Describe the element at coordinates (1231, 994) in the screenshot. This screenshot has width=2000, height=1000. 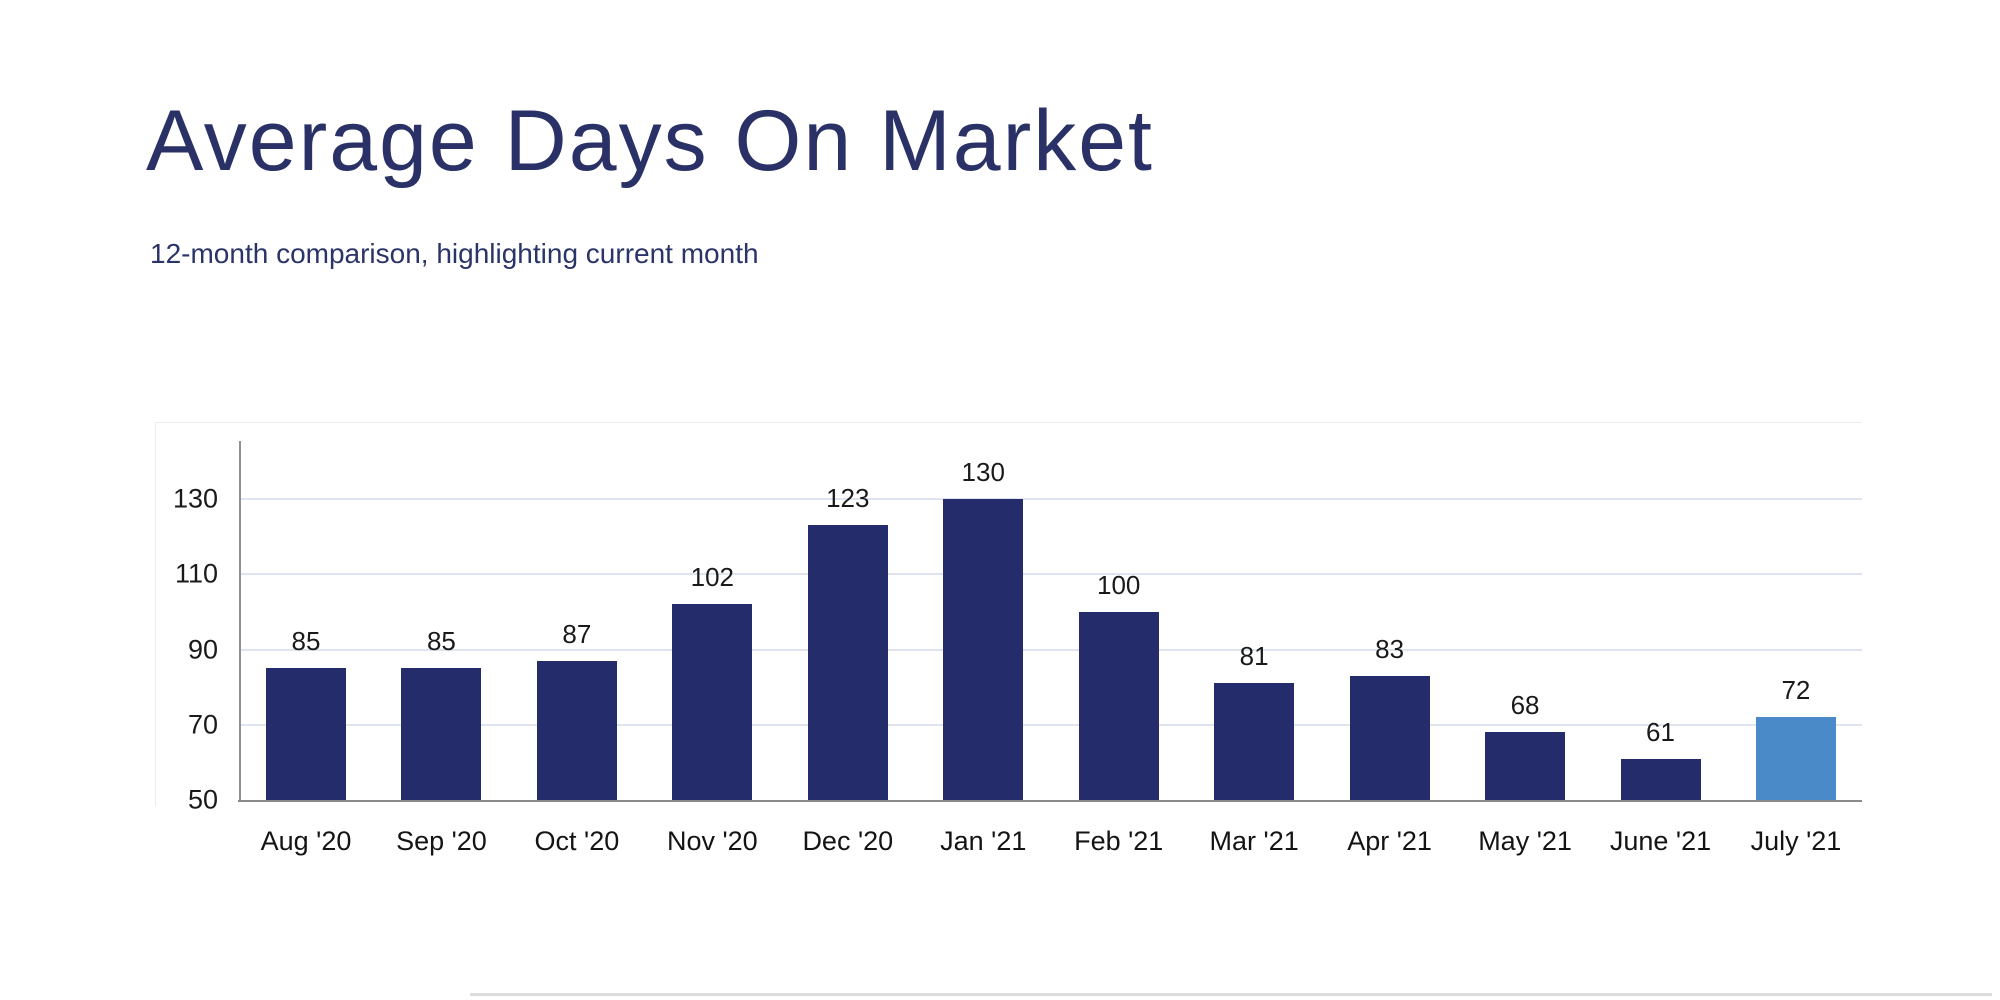
I see `bottom-divider-line` at that location.